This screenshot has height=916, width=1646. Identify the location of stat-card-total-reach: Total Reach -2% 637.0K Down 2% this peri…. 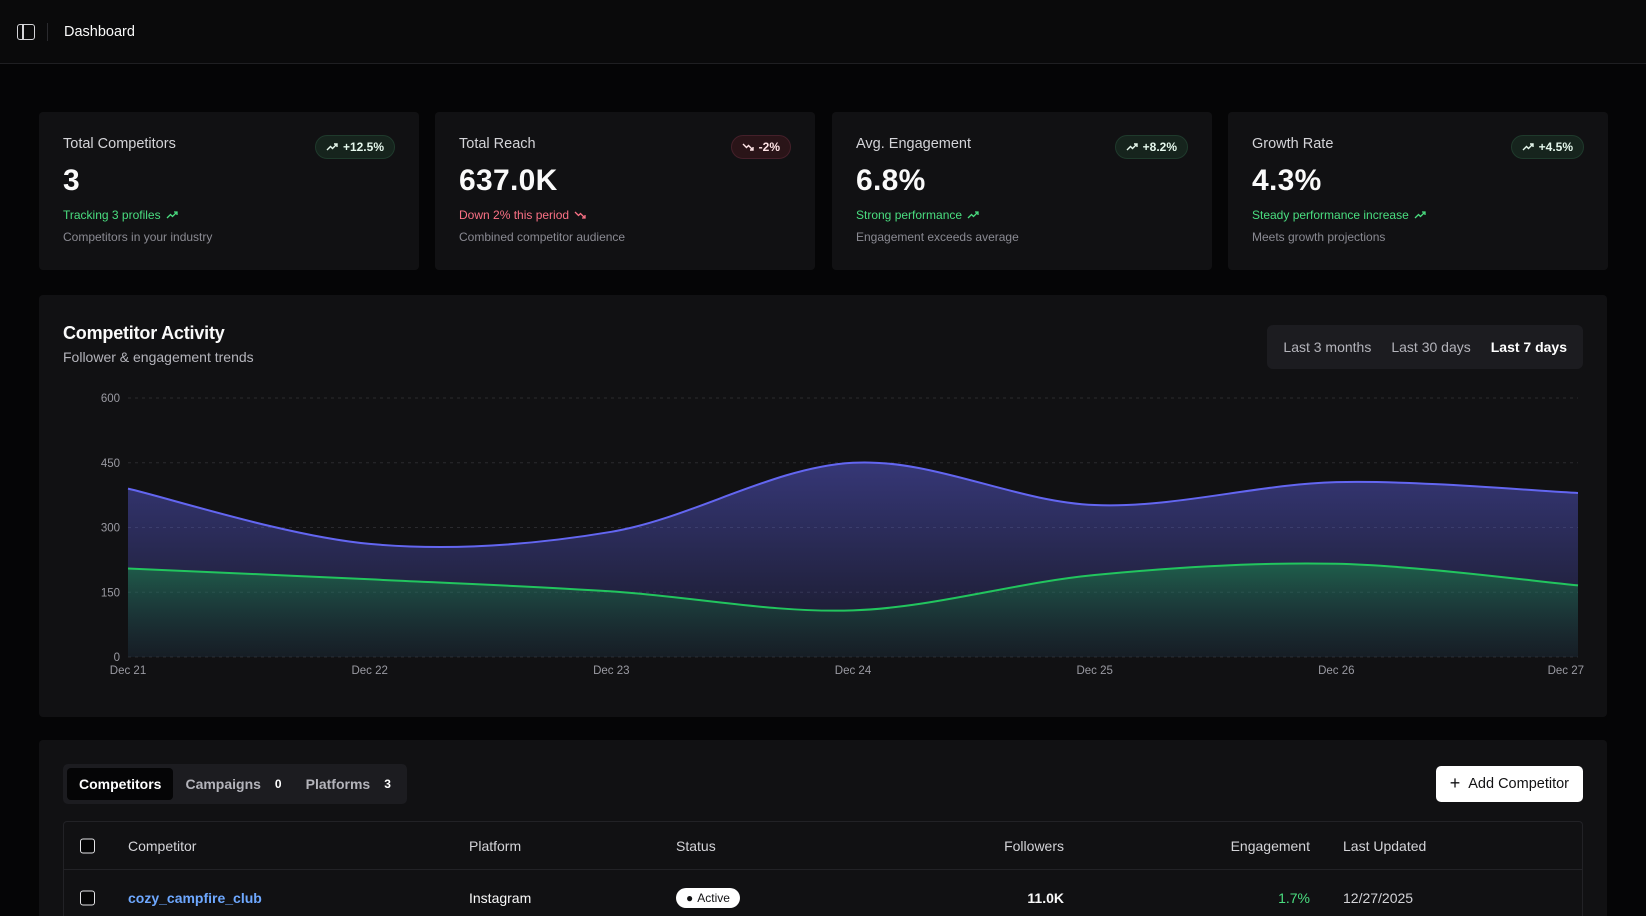
(625, 191).